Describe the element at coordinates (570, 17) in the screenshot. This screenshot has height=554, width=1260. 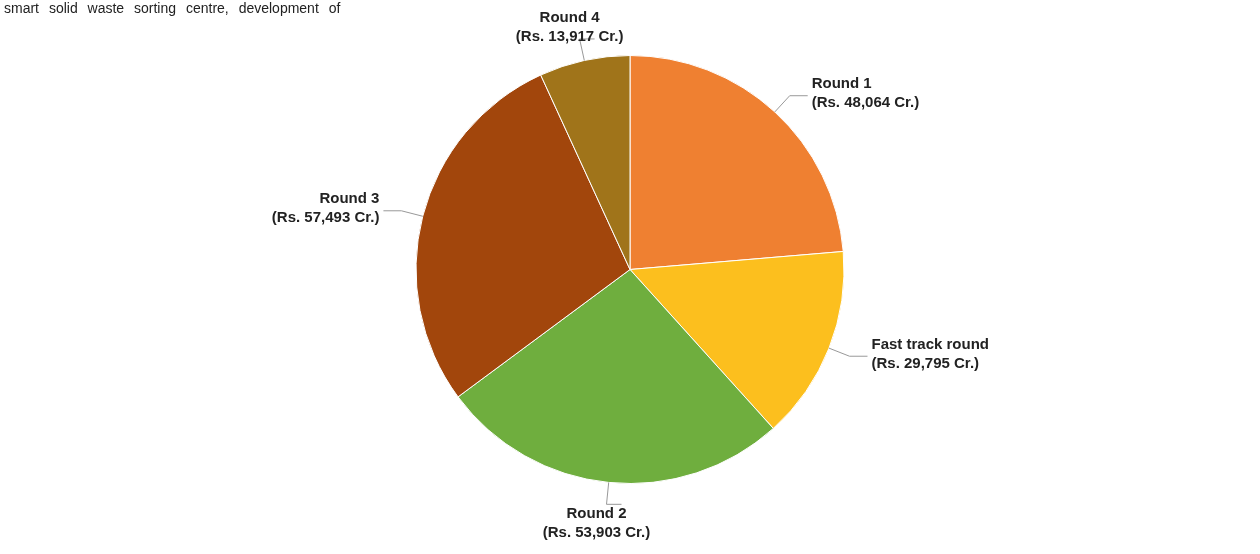
I see `slice-label: Round 4` at that location.